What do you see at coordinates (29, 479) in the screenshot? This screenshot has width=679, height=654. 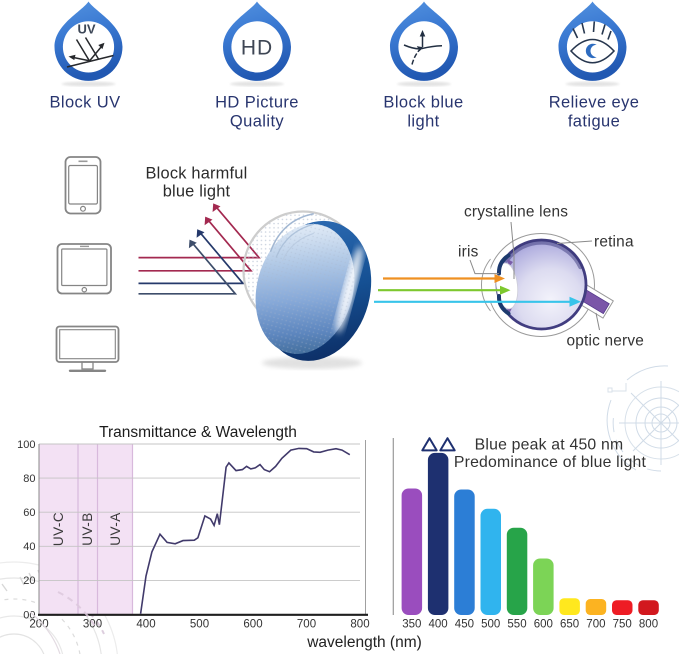 I see `svg-text: 80` at bounding box center [29, 479].